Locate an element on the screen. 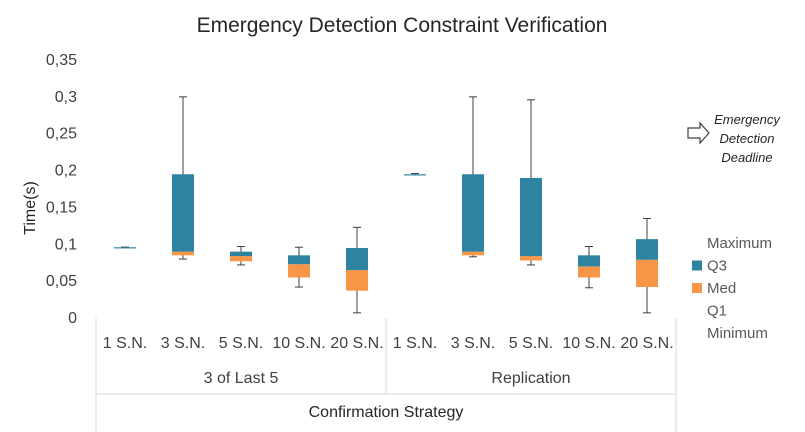 The height and width of the screenshot is (432, 805). x-group-label: 3 of Last 5 is located at coordinates (241, 378).